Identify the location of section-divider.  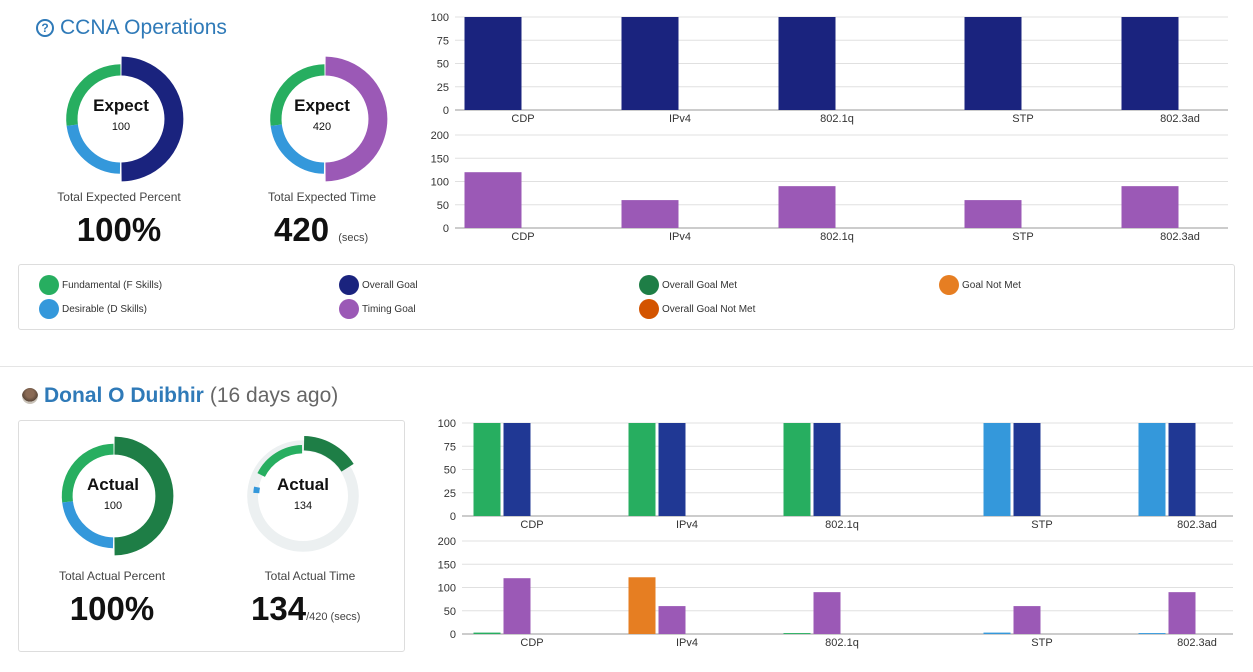
(626, 366).